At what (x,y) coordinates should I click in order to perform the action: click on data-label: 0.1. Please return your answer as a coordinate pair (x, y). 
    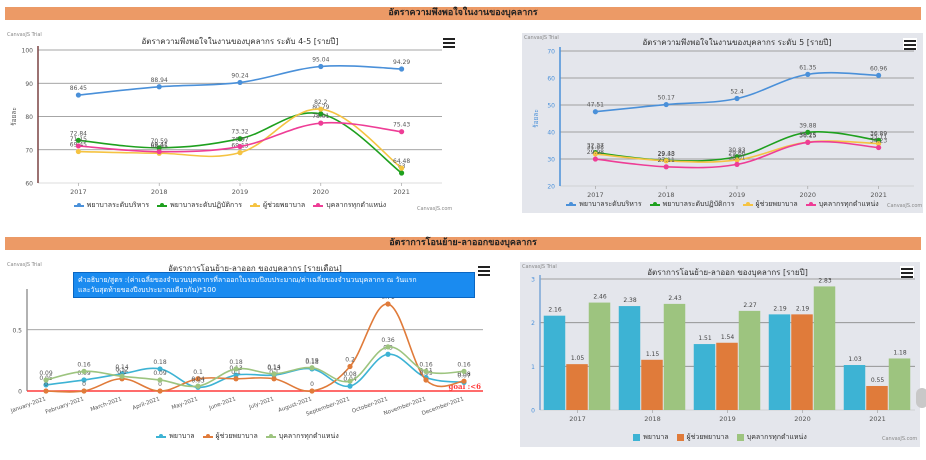
    Looking at the image, I should click on (198, 372).